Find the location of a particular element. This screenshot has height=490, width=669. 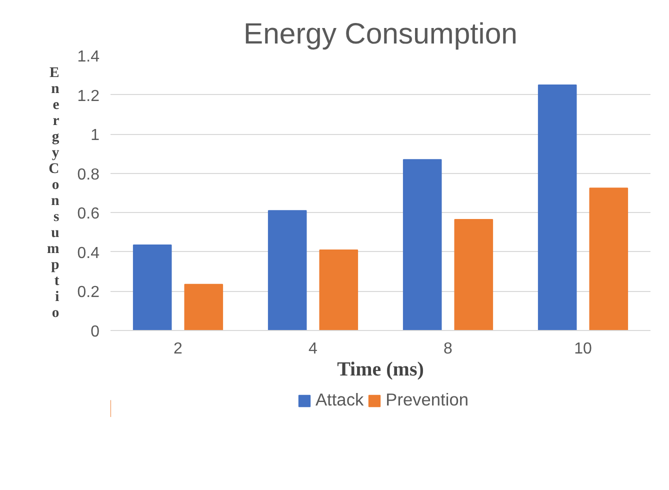

text: EnergyConsumptio is located at coordinates (53, 193).